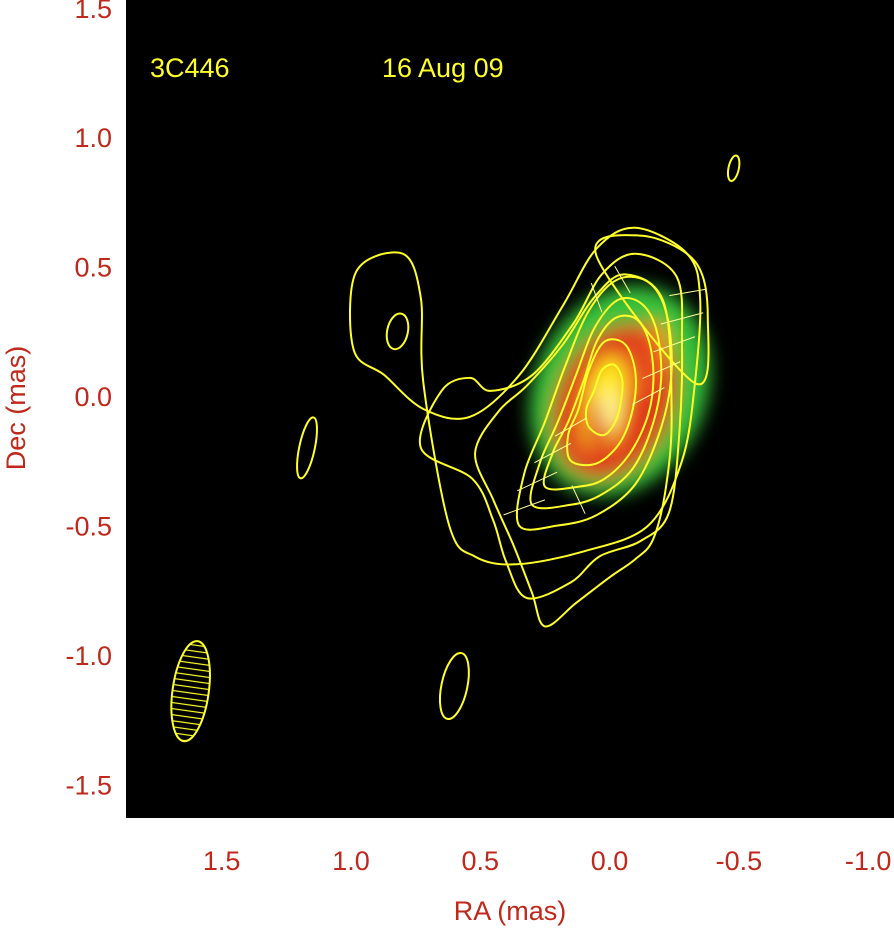 This screenshot has height=935, width=894. Describe the element at coordinates (868, 861) in the screenshot. I see `x-tick-label: -1.0` at that location.